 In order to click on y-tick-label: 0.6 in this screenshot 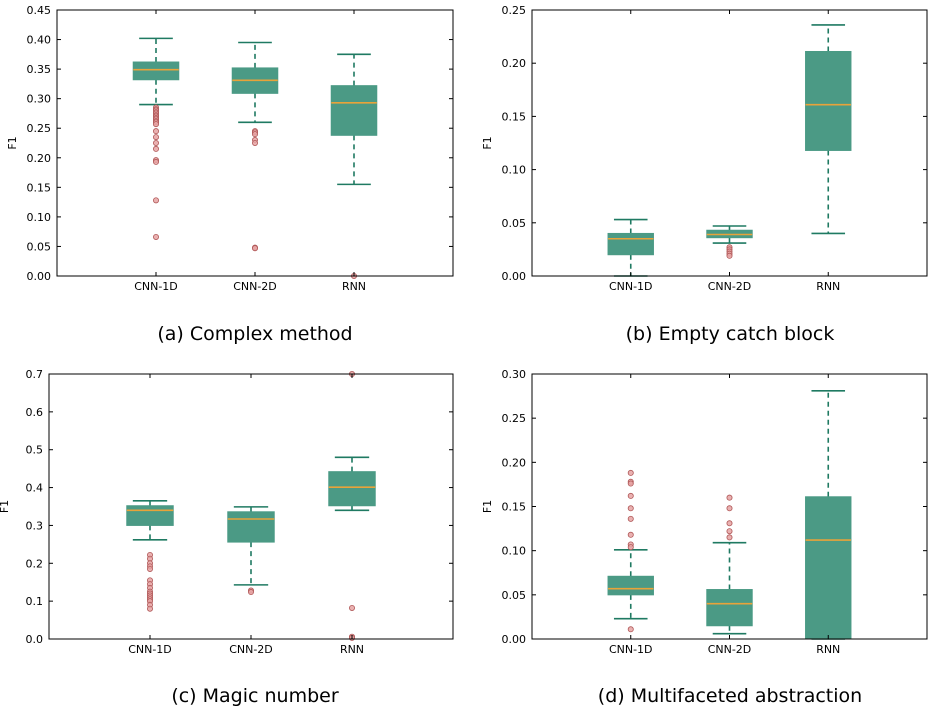, I will do `click(35, 412)`.